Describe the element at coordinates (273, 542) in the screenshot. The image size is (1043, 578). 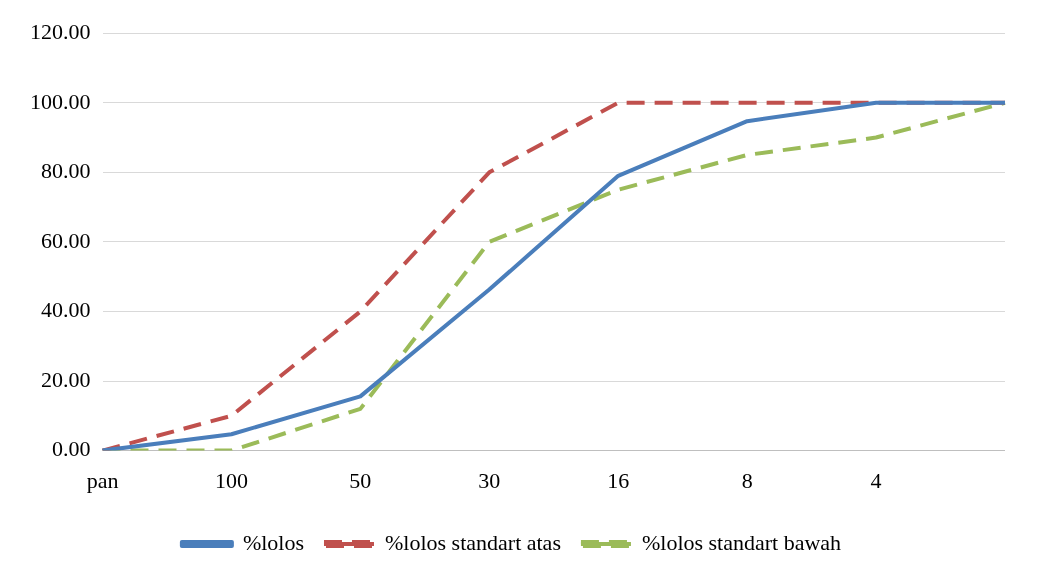
I see `legend-label: %lolos` at that location.